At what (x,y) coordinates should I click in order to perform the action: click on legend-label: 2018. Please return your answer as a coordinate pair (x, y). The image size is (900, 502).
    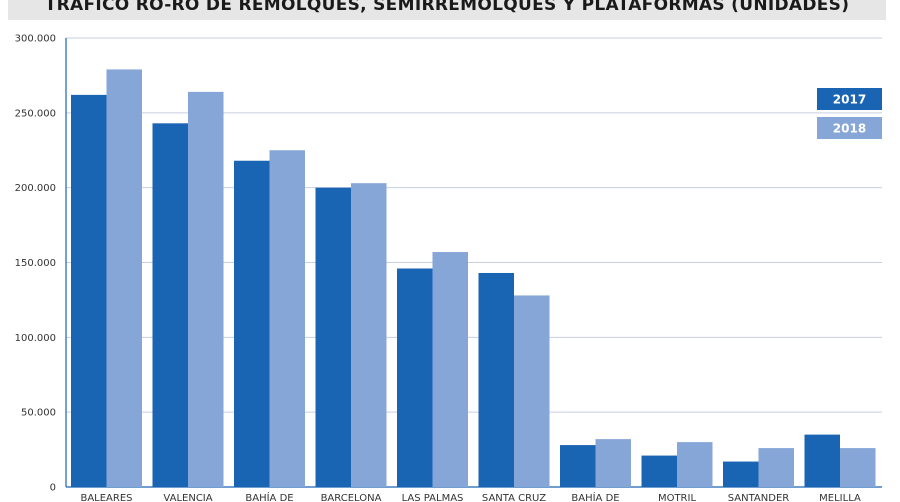
    Looking at the image, I should click on (849, 129).